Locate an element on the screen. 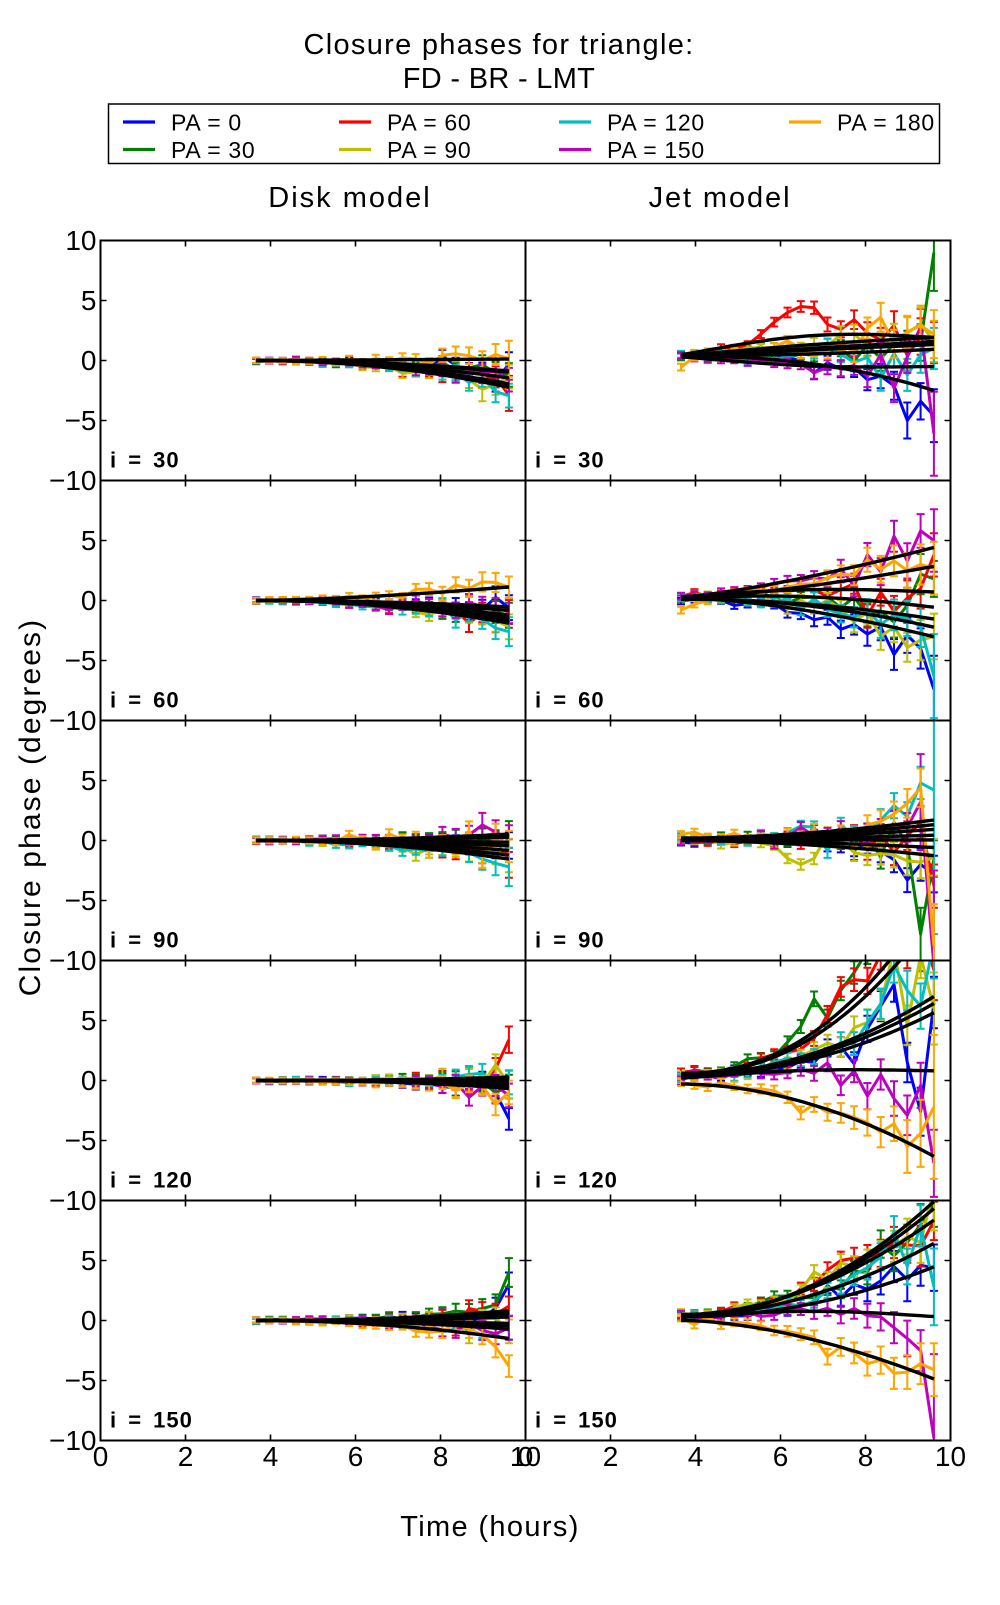 This screenshot has width=1000, height=1605. svg-text: Time (hours) is located at coordinates (489, 1527).